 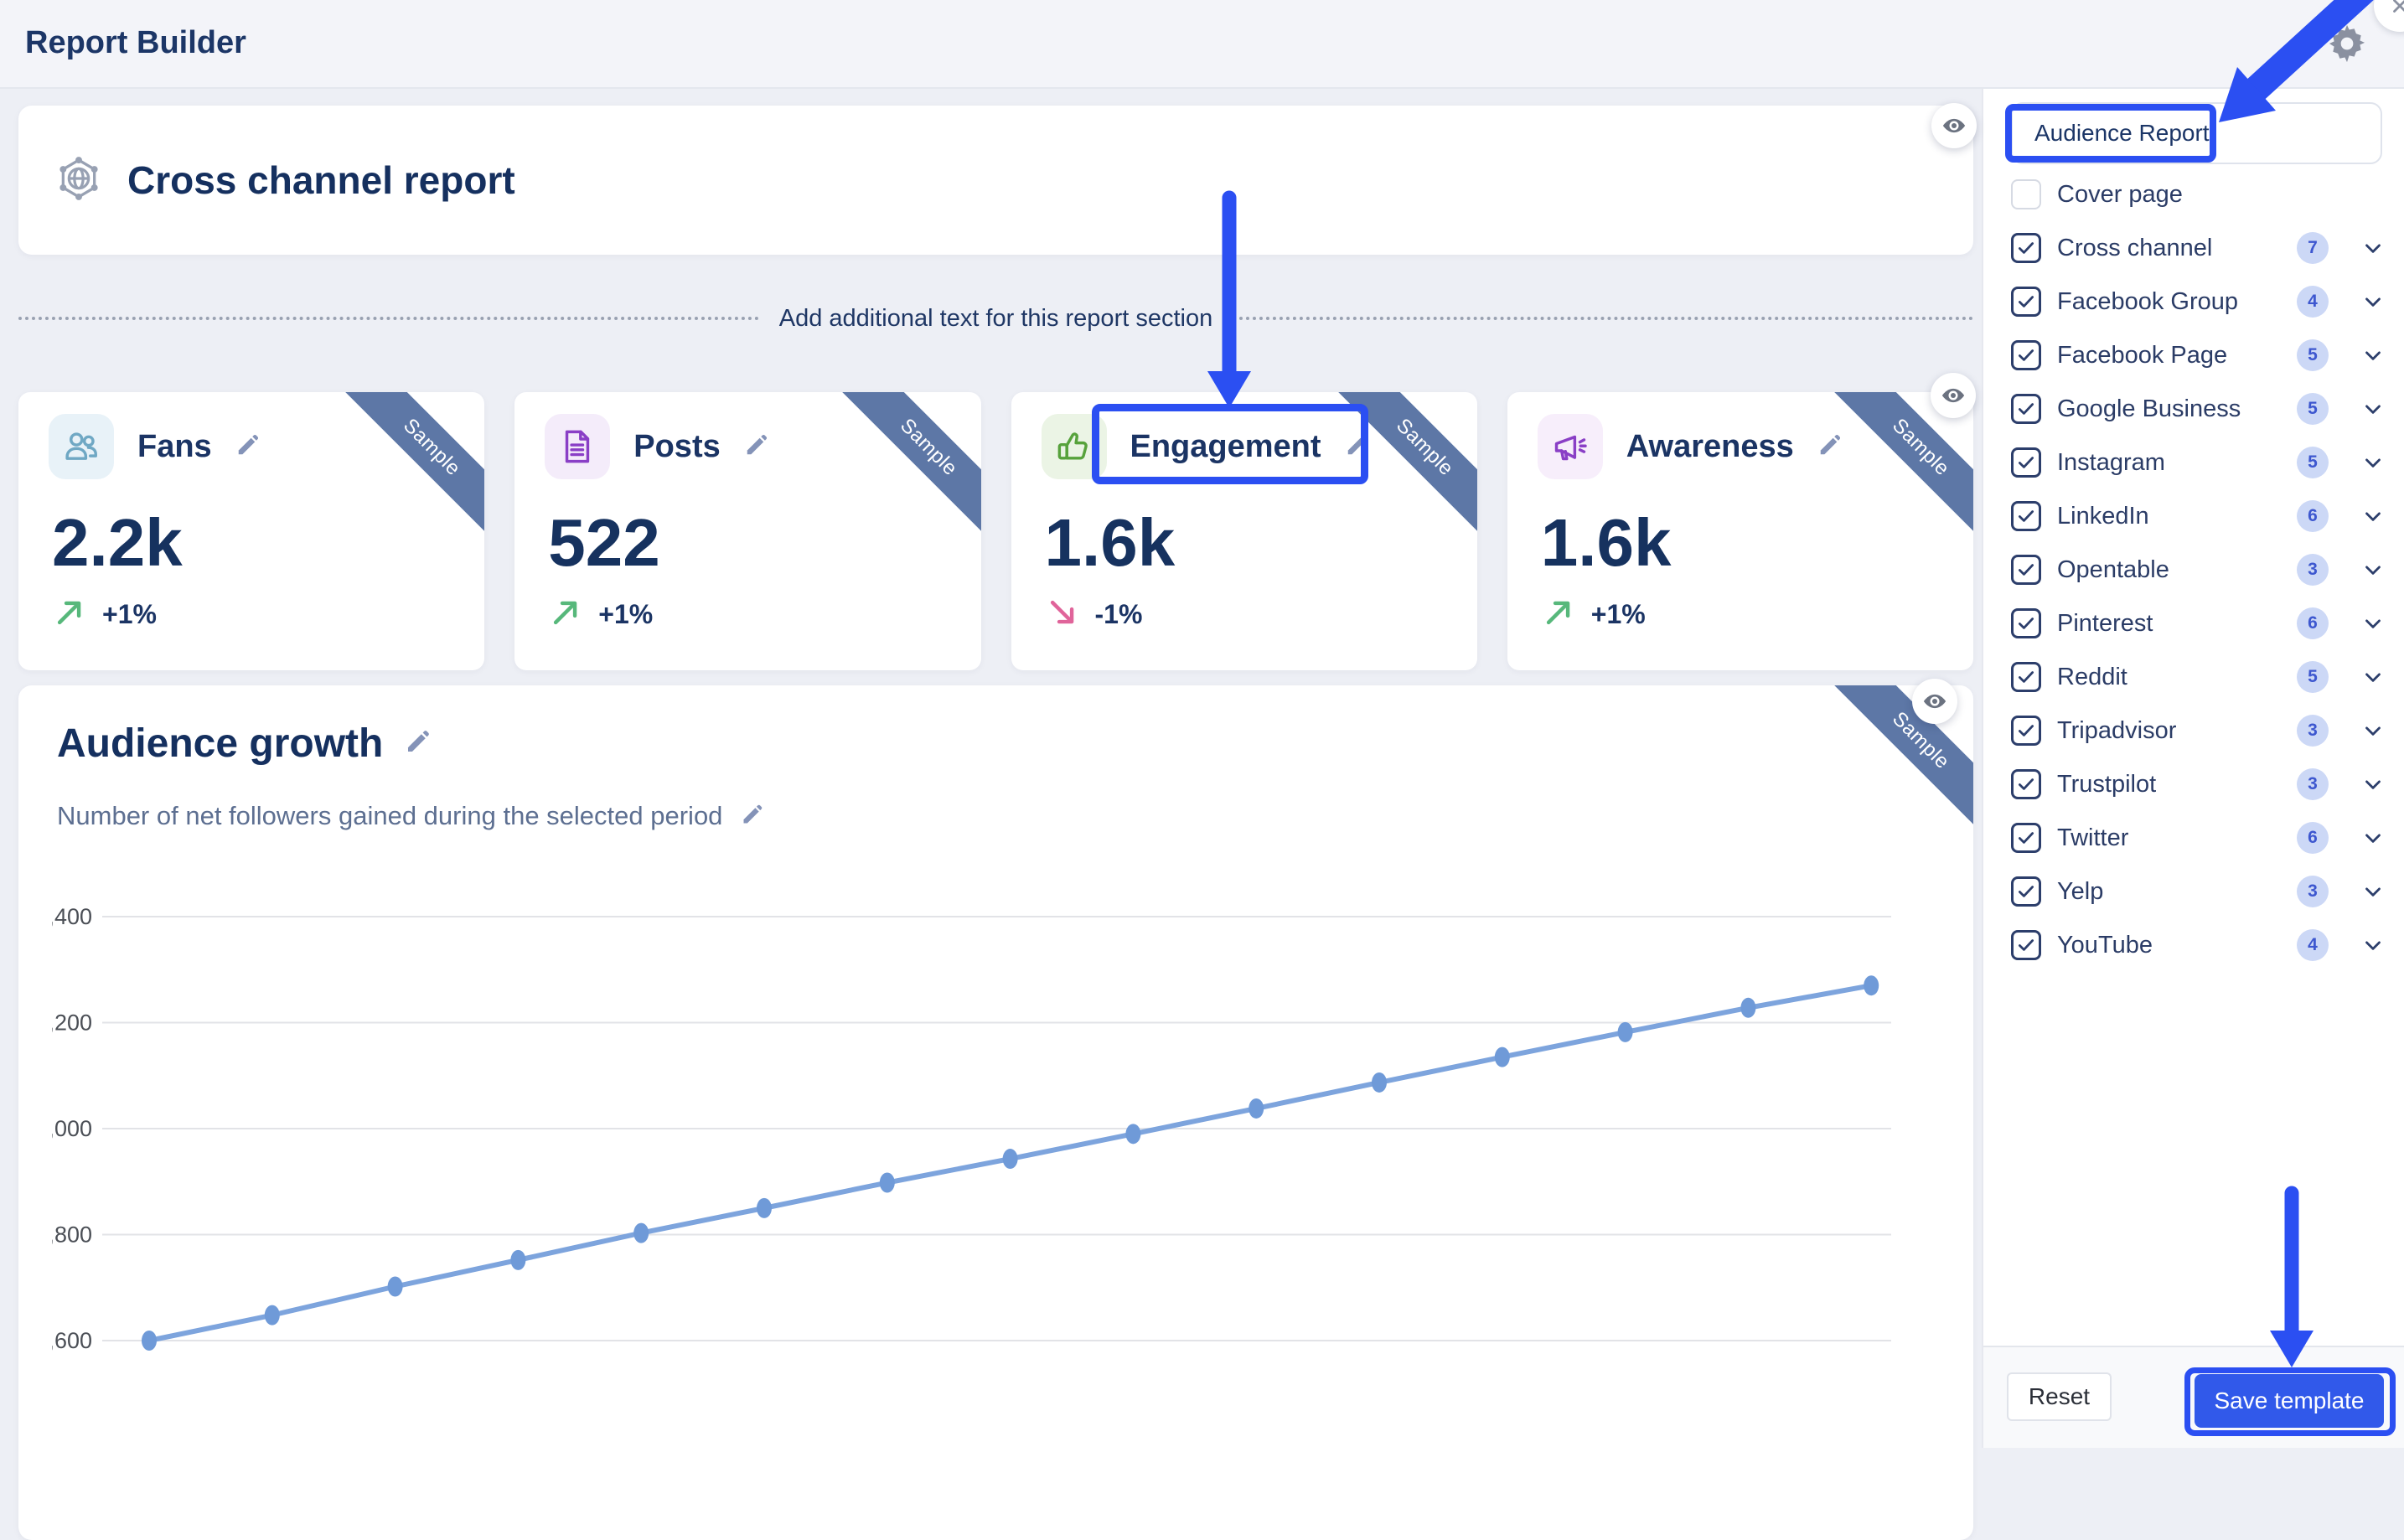 I want to click on toggle-chart-visibility-eye-icon, so click(x=1934, y=701).